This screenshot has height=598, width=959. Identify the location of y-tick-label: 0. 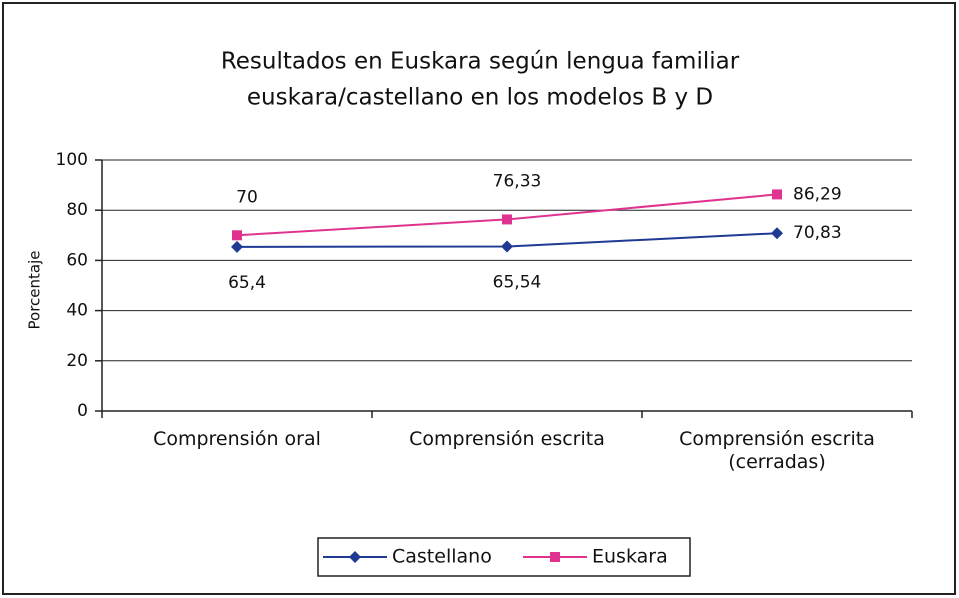
(82, 411).